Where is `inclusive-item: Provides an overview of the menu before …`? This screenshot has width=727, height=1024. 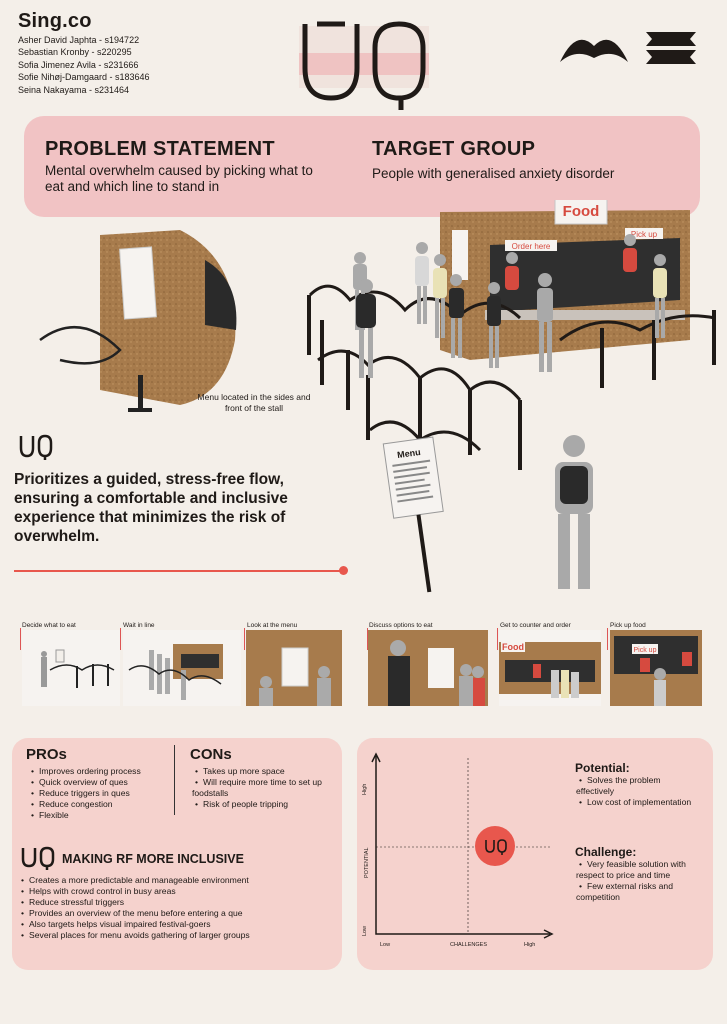
inclusive-item: Provides an overview of the menu before … is located at coordinates (178, 913).